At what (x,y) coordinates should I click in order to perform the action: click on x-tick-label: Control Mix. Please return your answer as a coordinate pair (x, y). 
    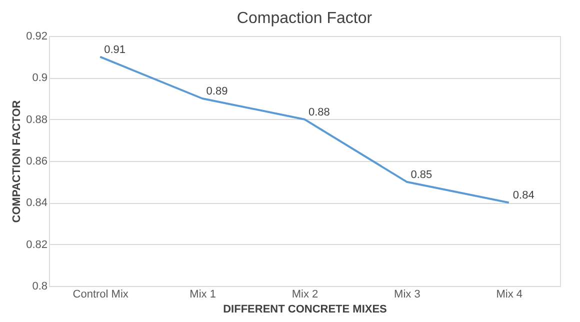
    Looking at the image, I should click on (100, 294).